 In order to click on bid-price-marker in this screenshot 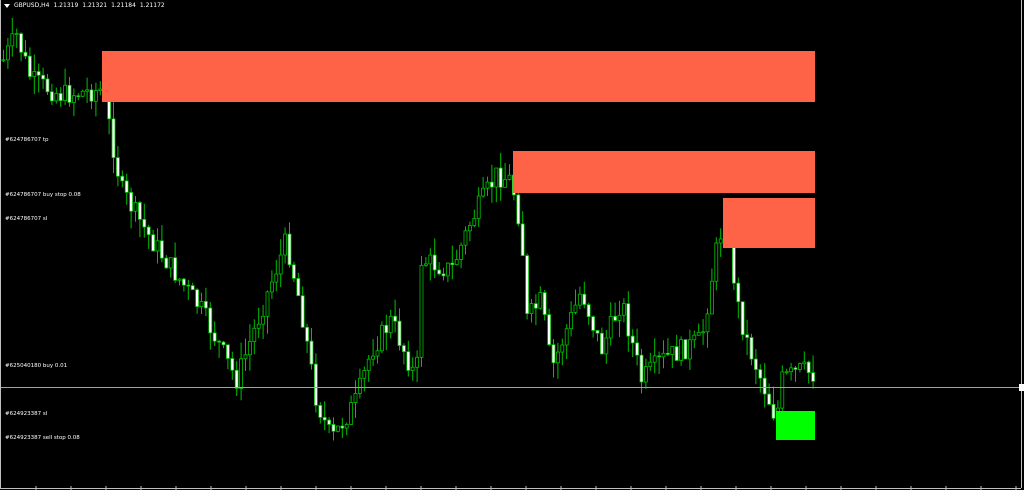, I will do `click(1021, 387)`.